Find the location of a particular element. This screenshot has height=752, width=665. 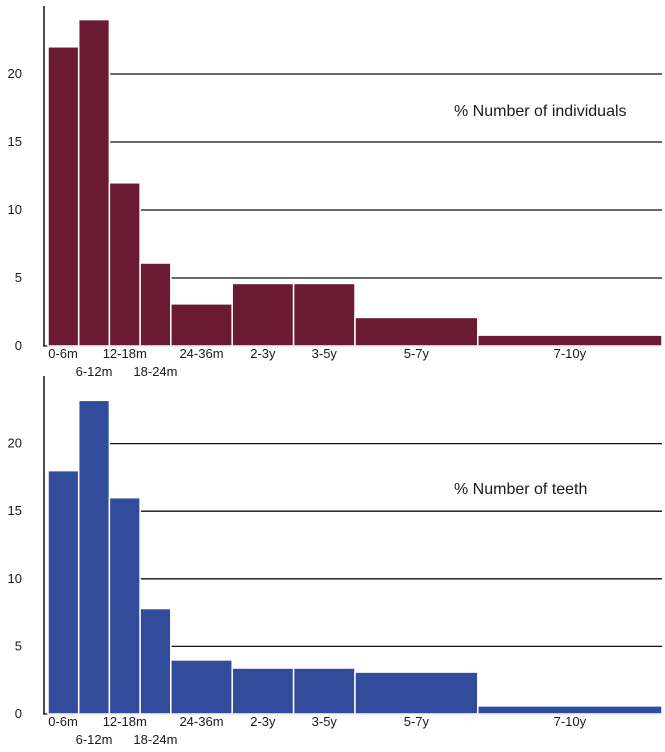

chart-title: % Number of individuals is located at coordinates (540, 111).